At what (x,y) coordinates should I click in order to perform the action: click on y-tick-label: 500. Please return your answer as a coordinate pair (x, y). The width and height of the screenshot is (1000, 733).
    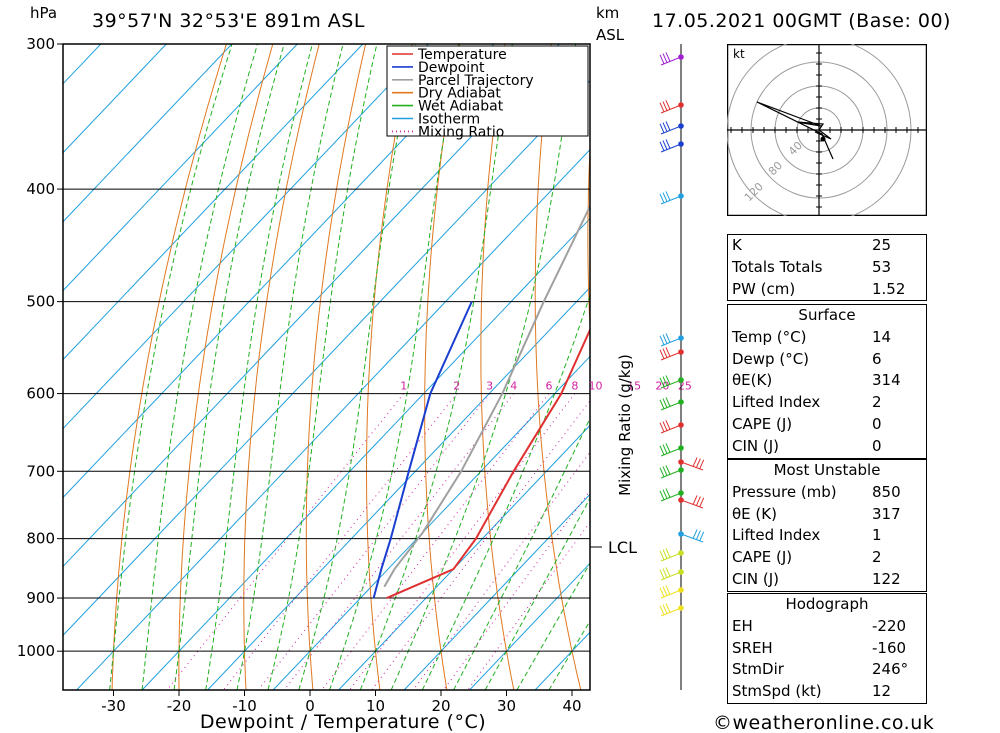
    Looking at the image, I should click on (40, 302).